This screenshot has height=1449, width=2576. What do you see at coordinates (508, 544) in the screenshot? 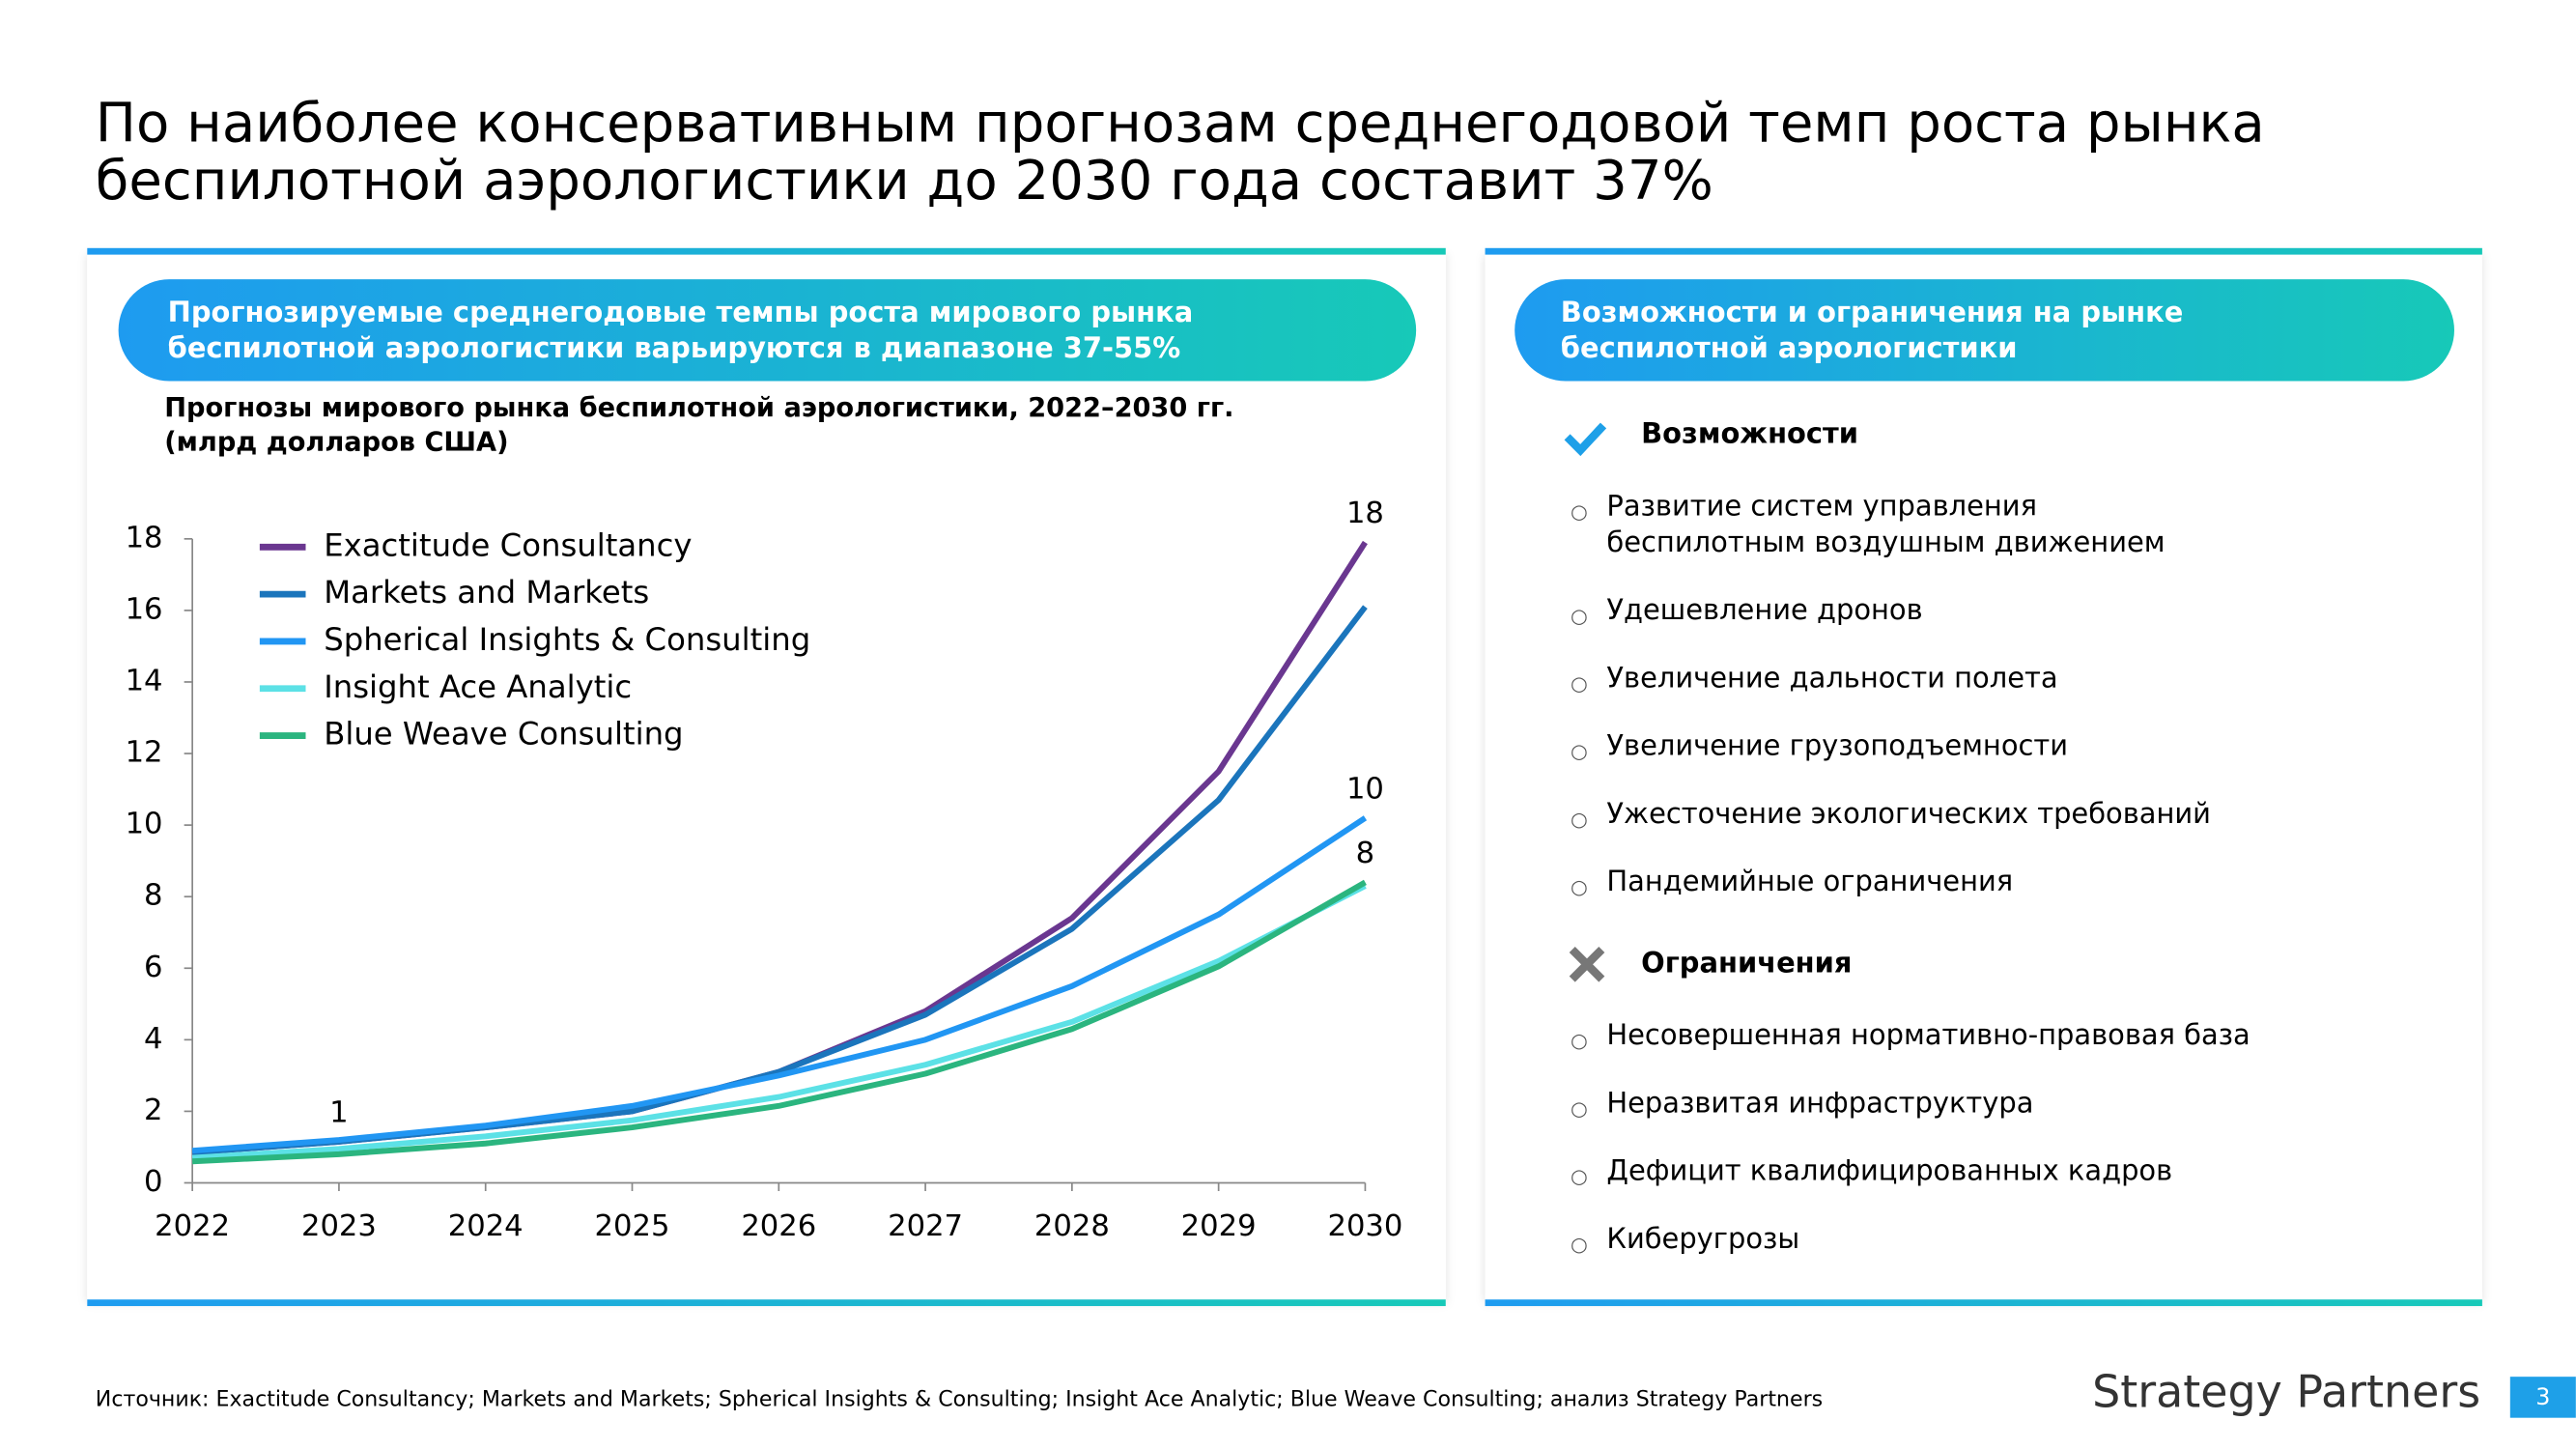
I see `legend-label: Exactitude Consultancy` at bounding box center [508, 544].